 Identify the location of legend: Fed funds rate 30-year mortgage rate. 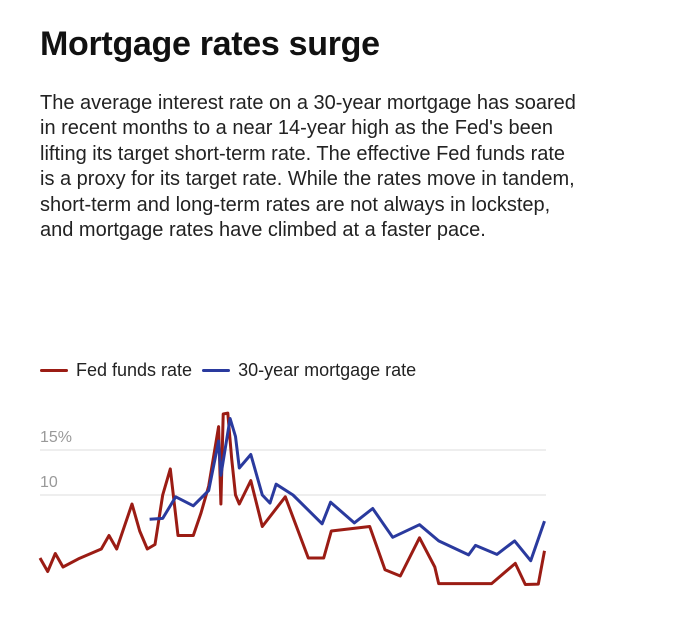
(233, 370).